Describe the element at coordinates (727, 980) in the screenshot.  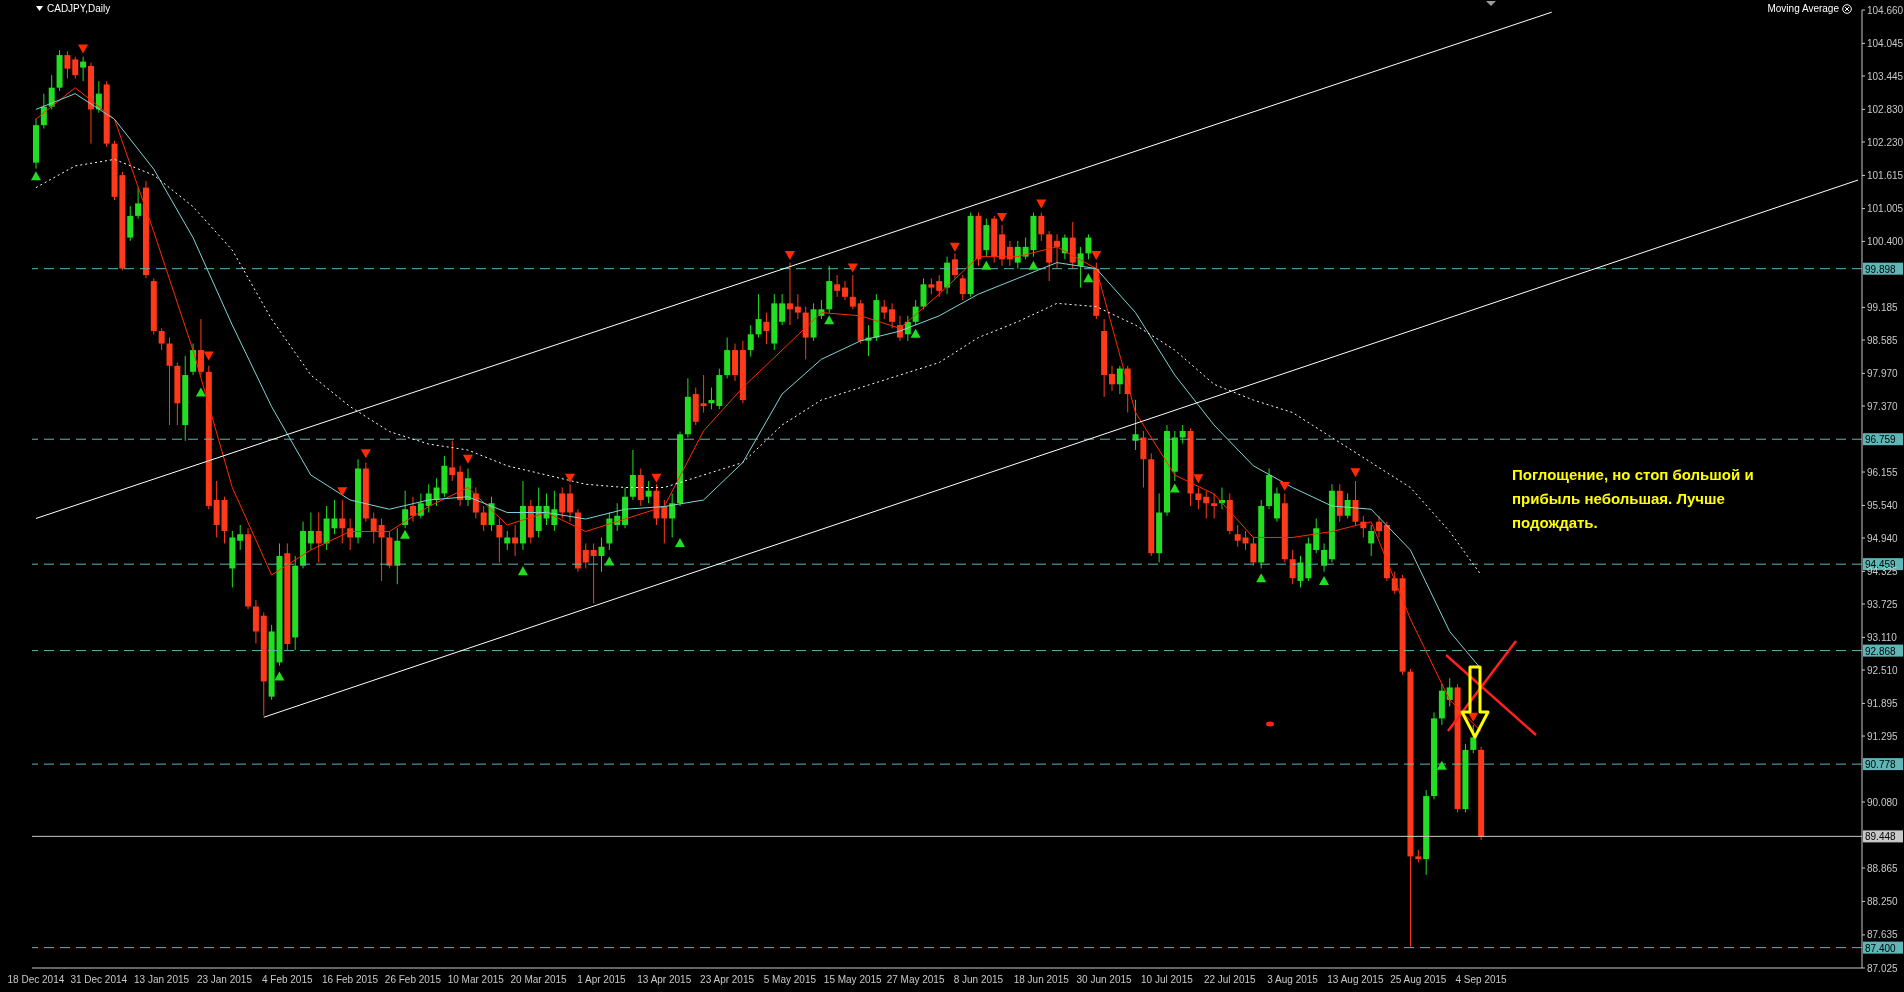
I see `x-tick-label: 23 Apr 2015` at that location.